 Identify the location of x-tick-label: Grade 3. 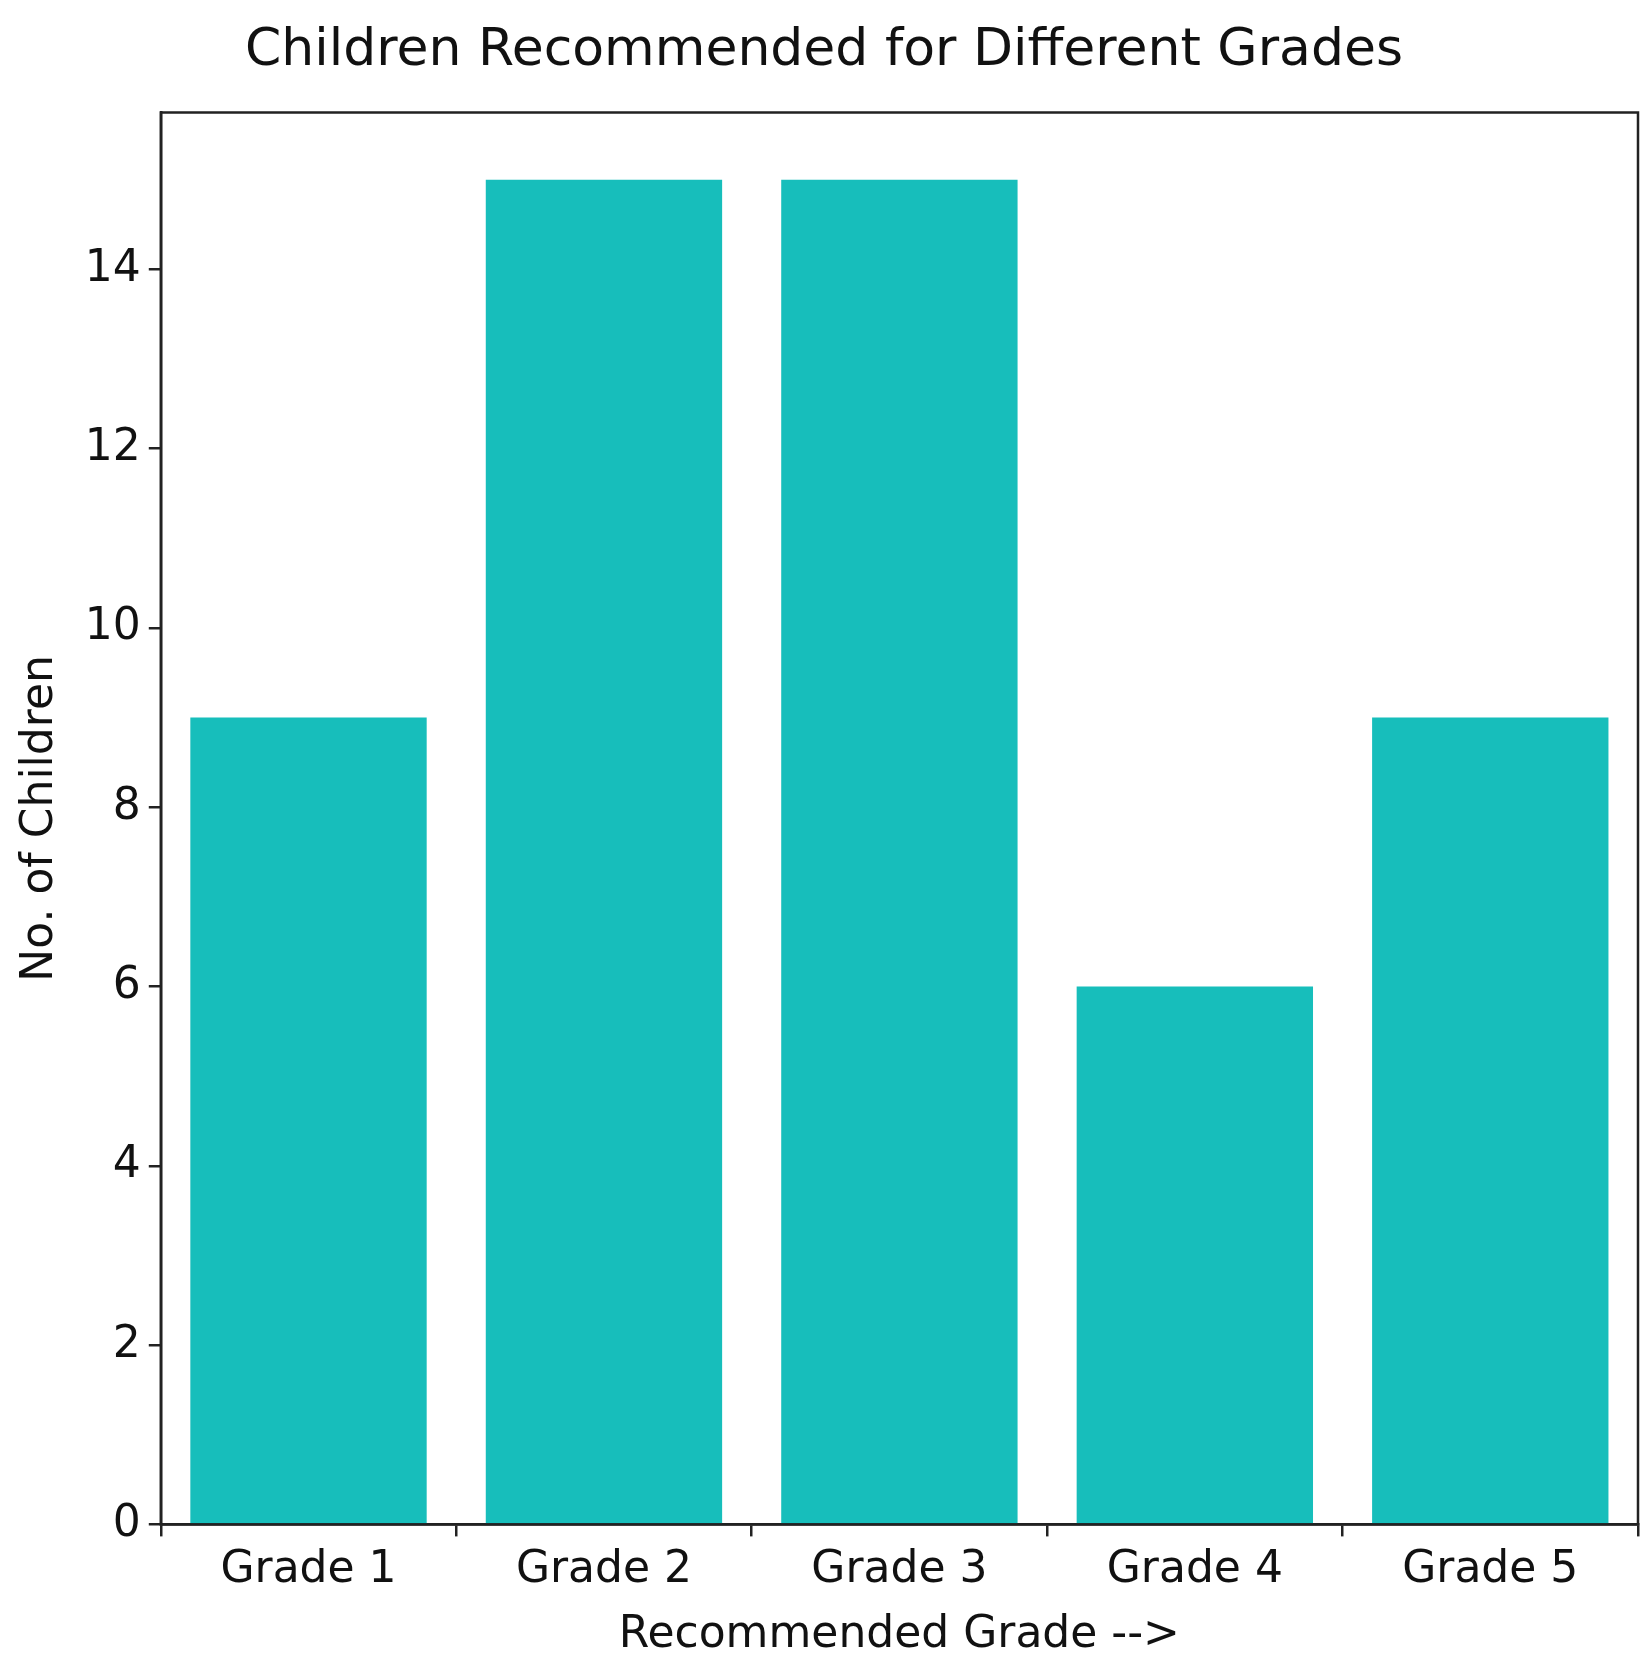
(899, 1567).